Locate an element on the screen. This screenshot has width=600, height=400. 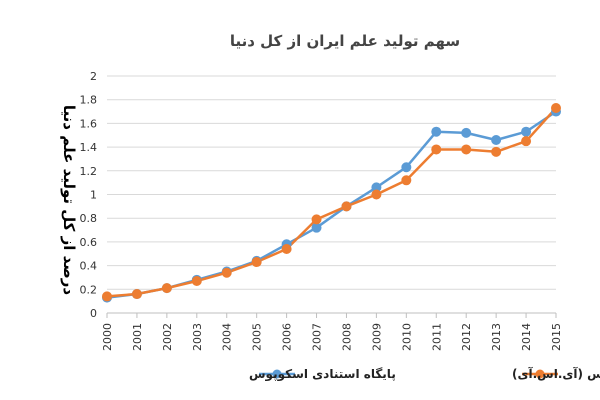
x-tick-label: 2001 is located at coordinates (137, 337).